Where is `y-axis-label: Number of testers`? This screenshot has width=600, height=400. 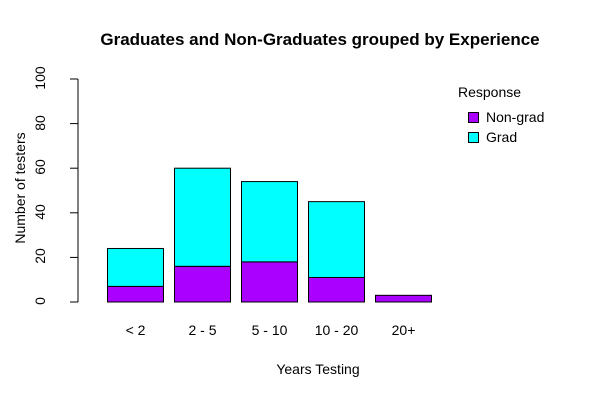 y-axis-label: Number of testers is located at coordinates (20, 188).